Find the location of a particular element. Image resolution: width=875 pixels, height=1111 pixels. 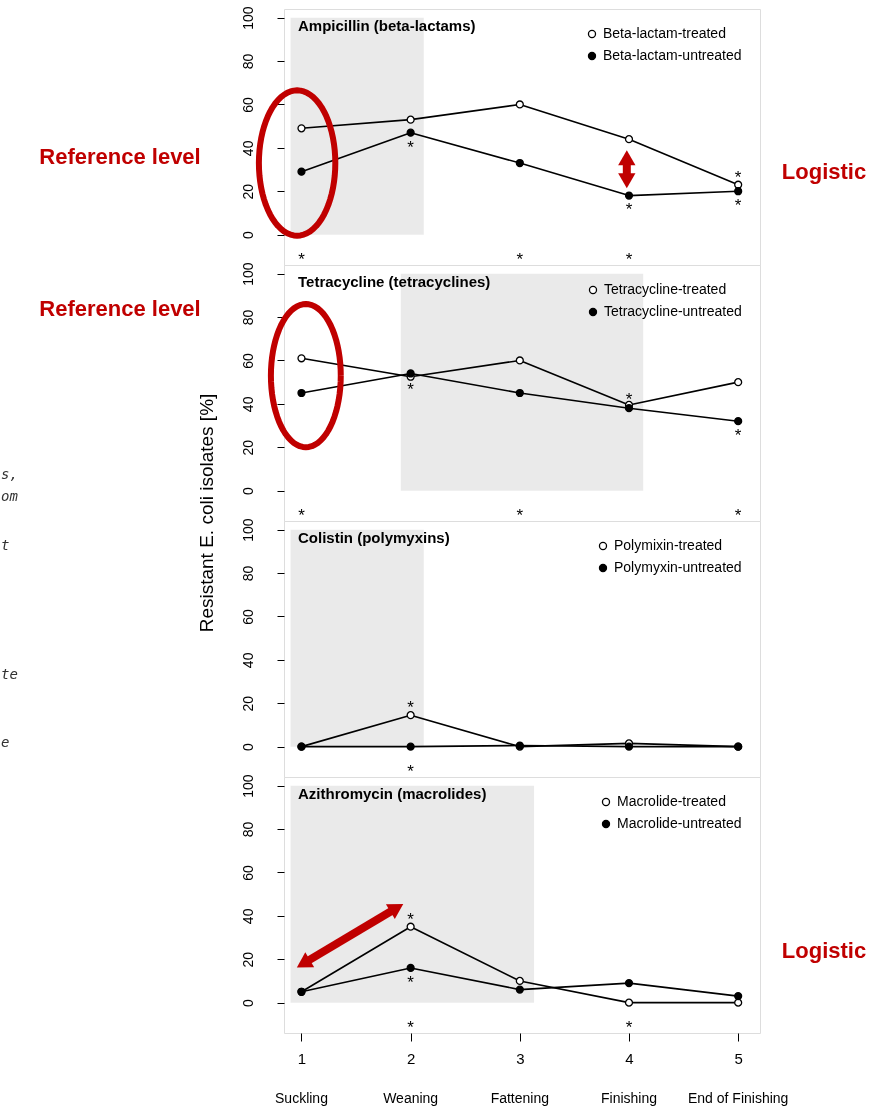

x-tick-label: 3 is located at coordinates (520, 1058).